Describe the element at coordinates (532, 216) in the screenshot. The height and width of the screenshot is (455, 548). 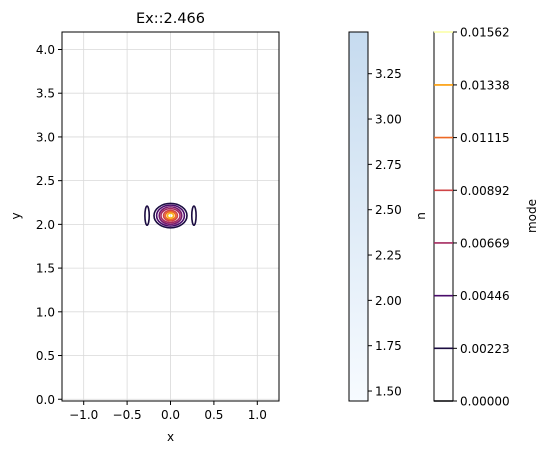
I see `colorbar-mode-label: mode` at that location.